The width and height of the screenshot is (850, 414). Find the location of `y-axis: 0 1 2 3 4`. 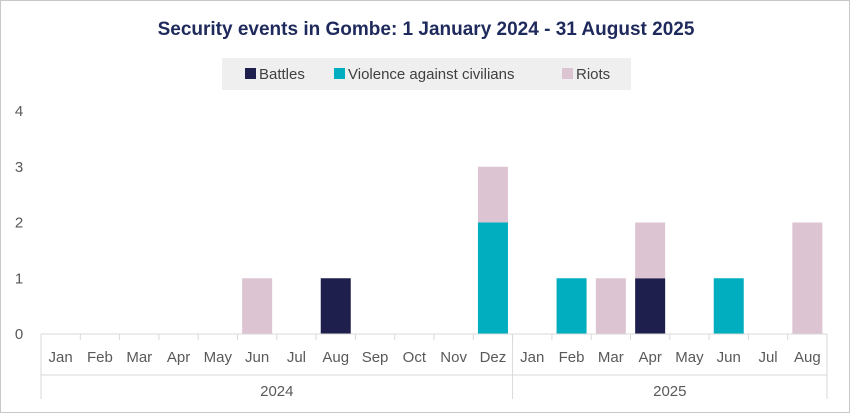

y-axis: 0 1 2 3 4 is located at coordinates (19, 223).